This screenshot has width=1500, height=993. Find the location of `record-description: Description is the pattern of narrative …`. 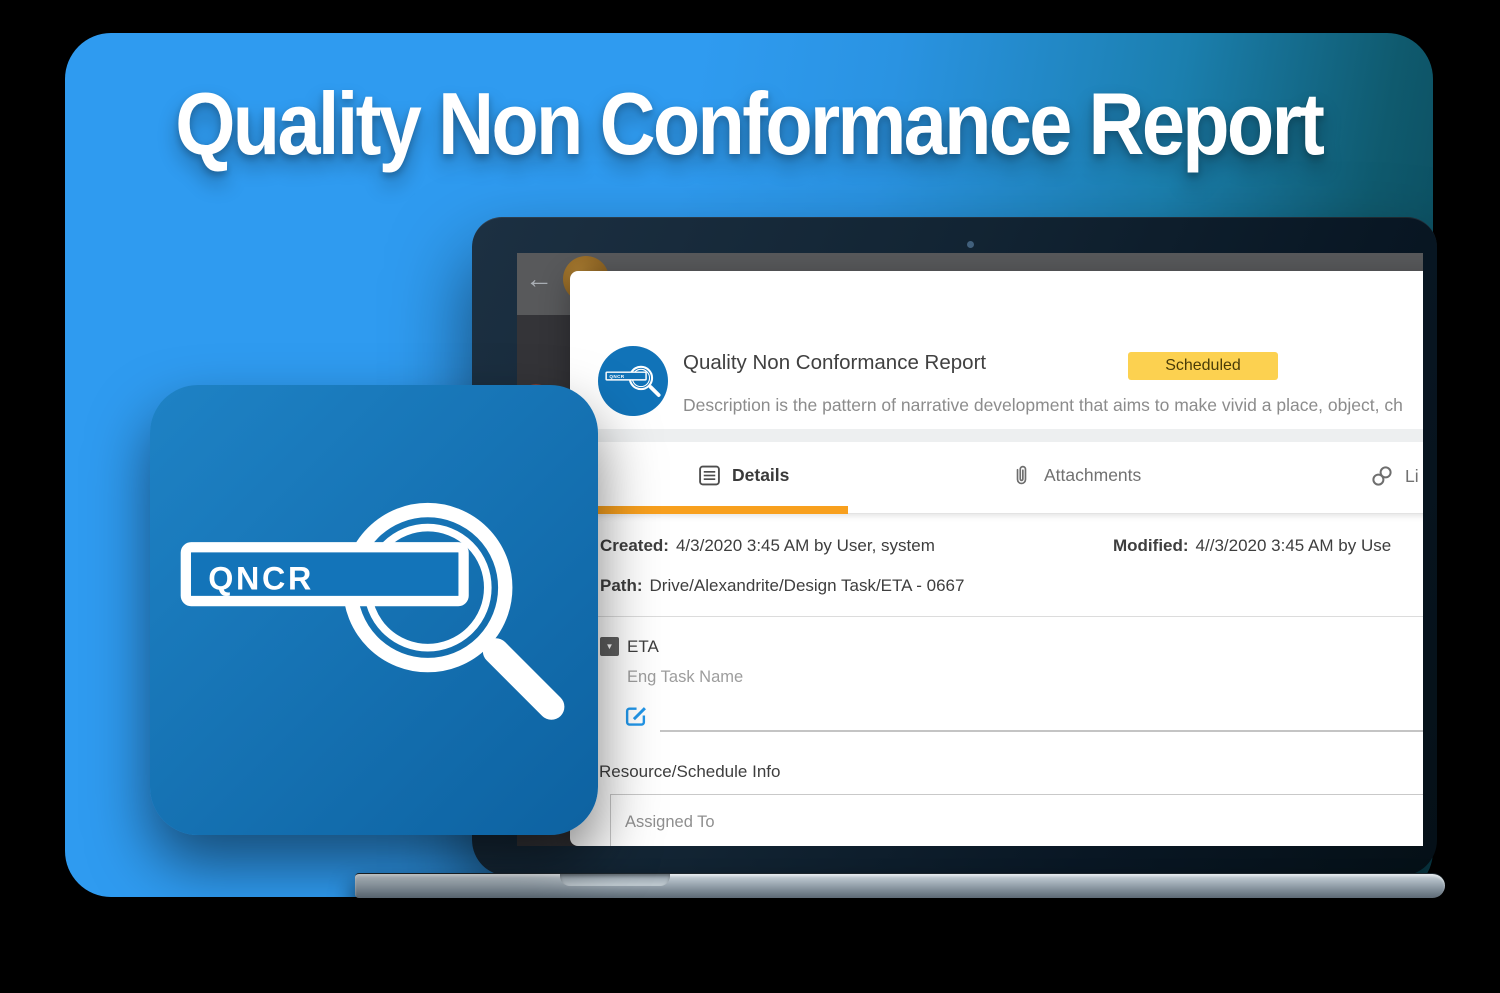

record-description: Description is the pattern of narrative … is located at coordinates (1043, 405).